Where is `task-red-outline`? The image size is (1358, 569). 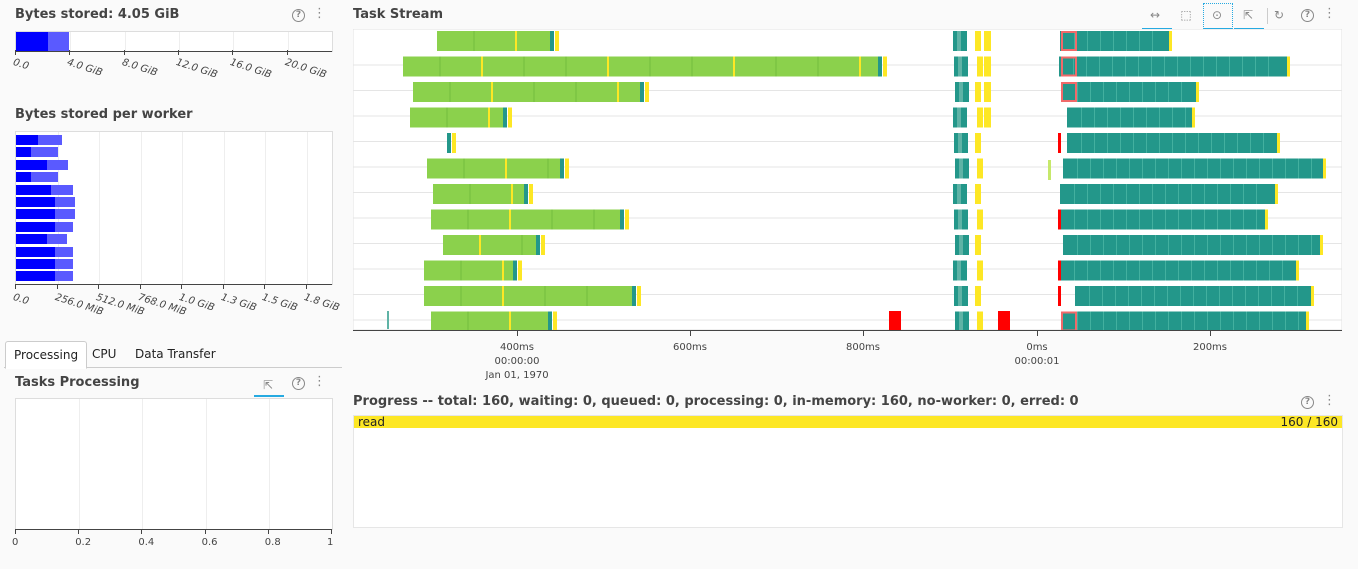 task-red-outline is located at coordinates (1069, 66).